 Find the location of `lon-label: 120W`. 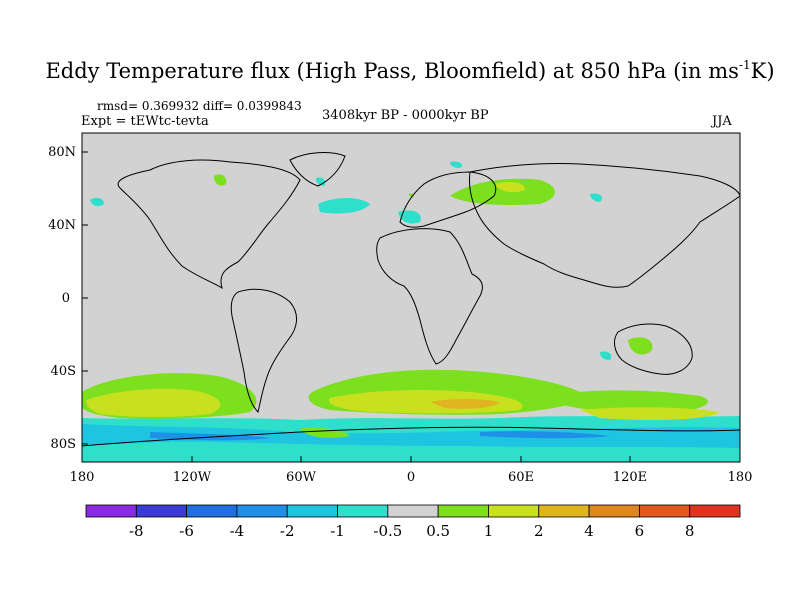

lon-label: 120W is located at coordinates (192, 477).